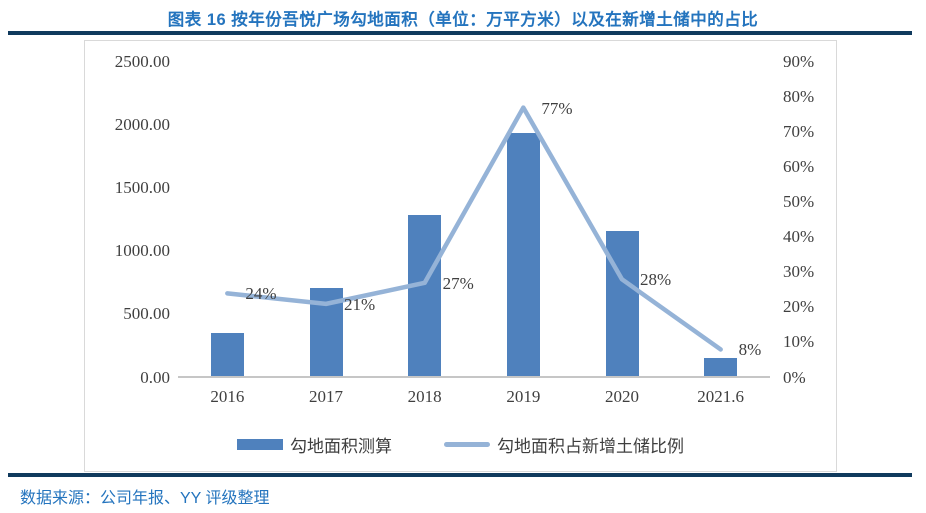 This screenshot has width=926, height=513. What do you see at coordinates (458, 283) in the screenshot?
I see `line-point-label: 27%` at bounding box center [458, 283].